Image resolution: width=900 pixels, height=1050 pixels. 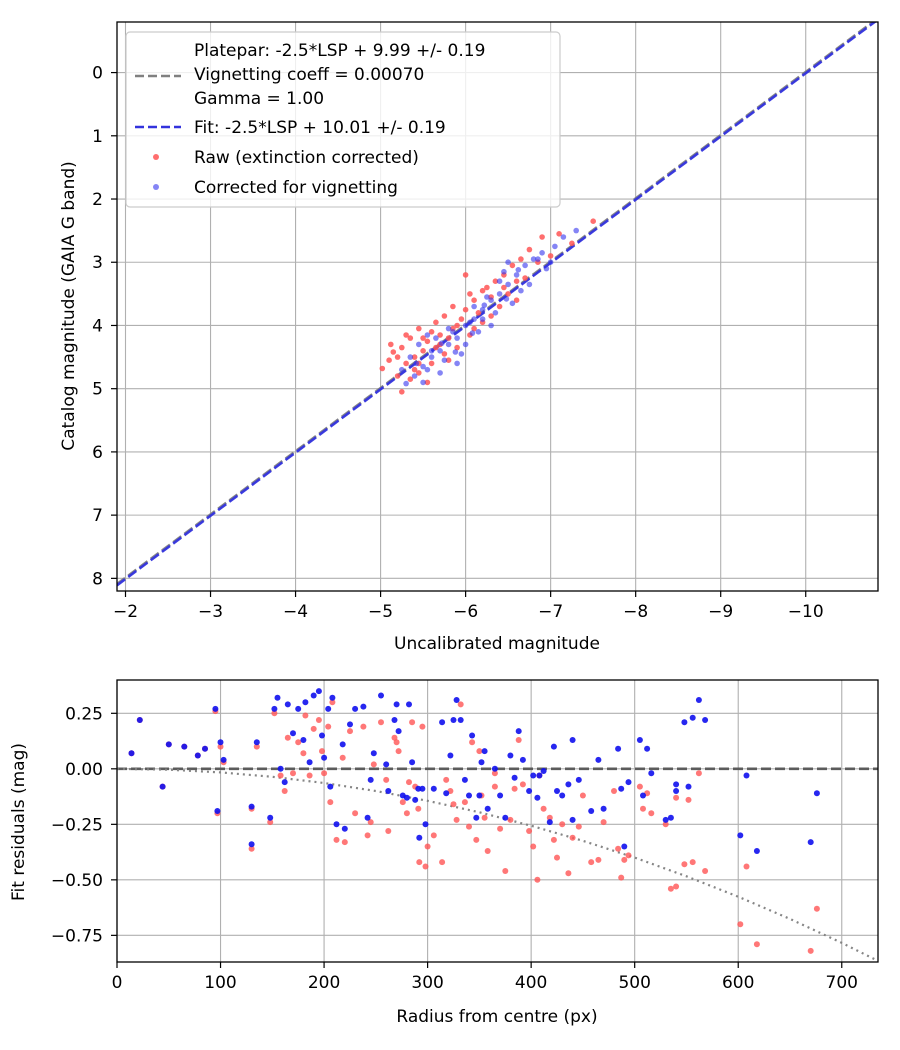 I want to click on top-x-ticks: −2 −3 −4 −5 −6 −7 −8 −9 −10, so click(x=468, y=606).